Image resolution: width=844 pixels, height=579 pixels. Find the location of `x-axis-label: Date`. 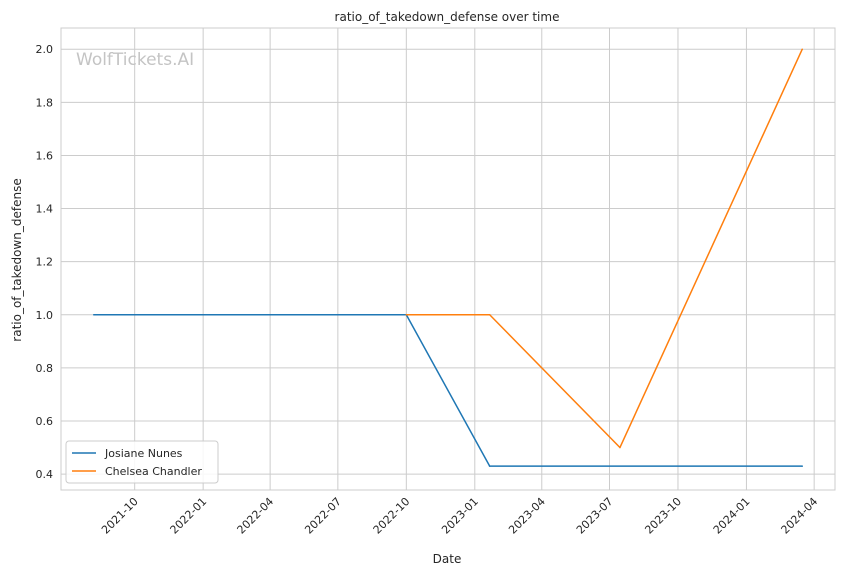

x-axis-label: Date is located at coordinates (447, 559).